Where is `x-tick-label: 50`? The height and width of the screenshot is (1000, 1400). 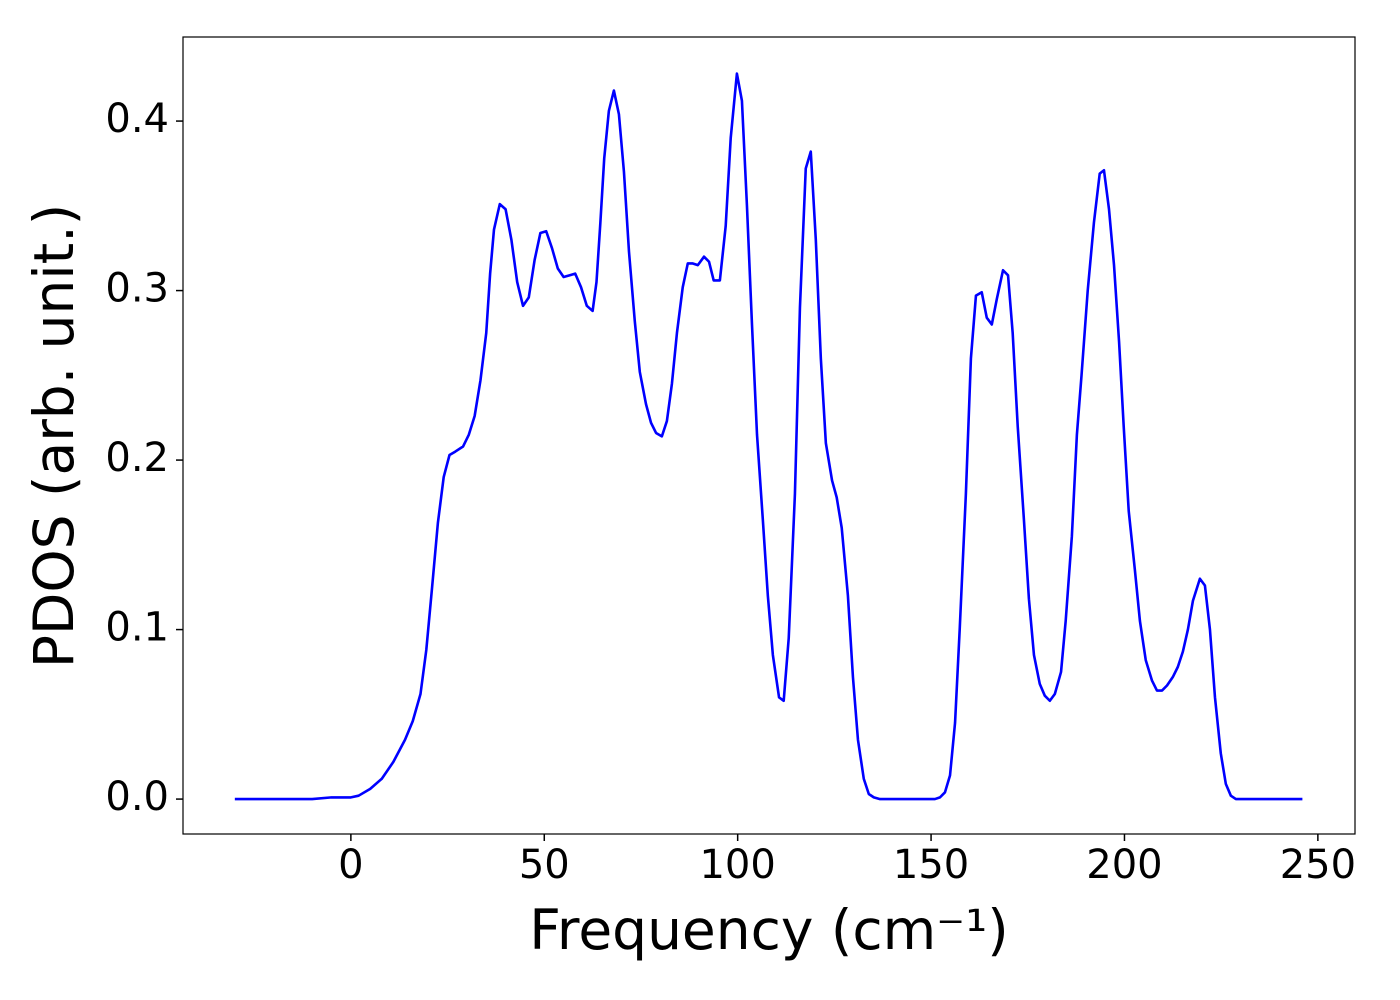
x-tick-label: 50 is located at coordinates (544, 865).